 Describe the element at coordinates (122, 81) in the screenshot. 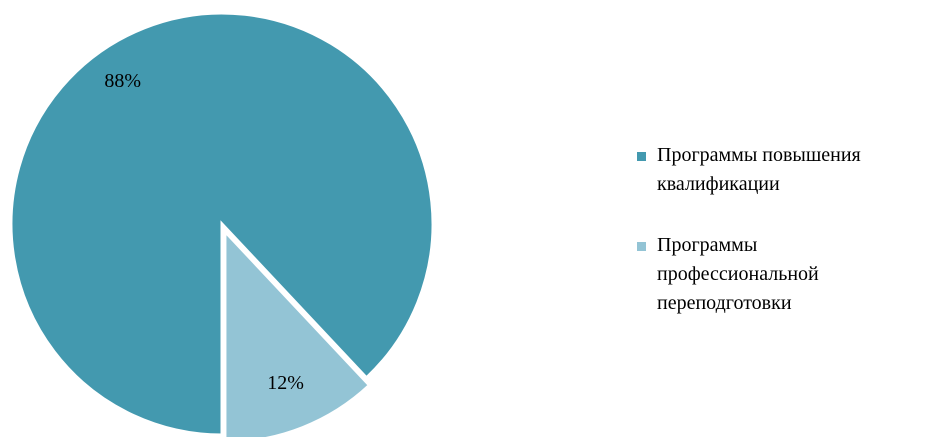

I see `data-label-qualification: 88%` at that location.